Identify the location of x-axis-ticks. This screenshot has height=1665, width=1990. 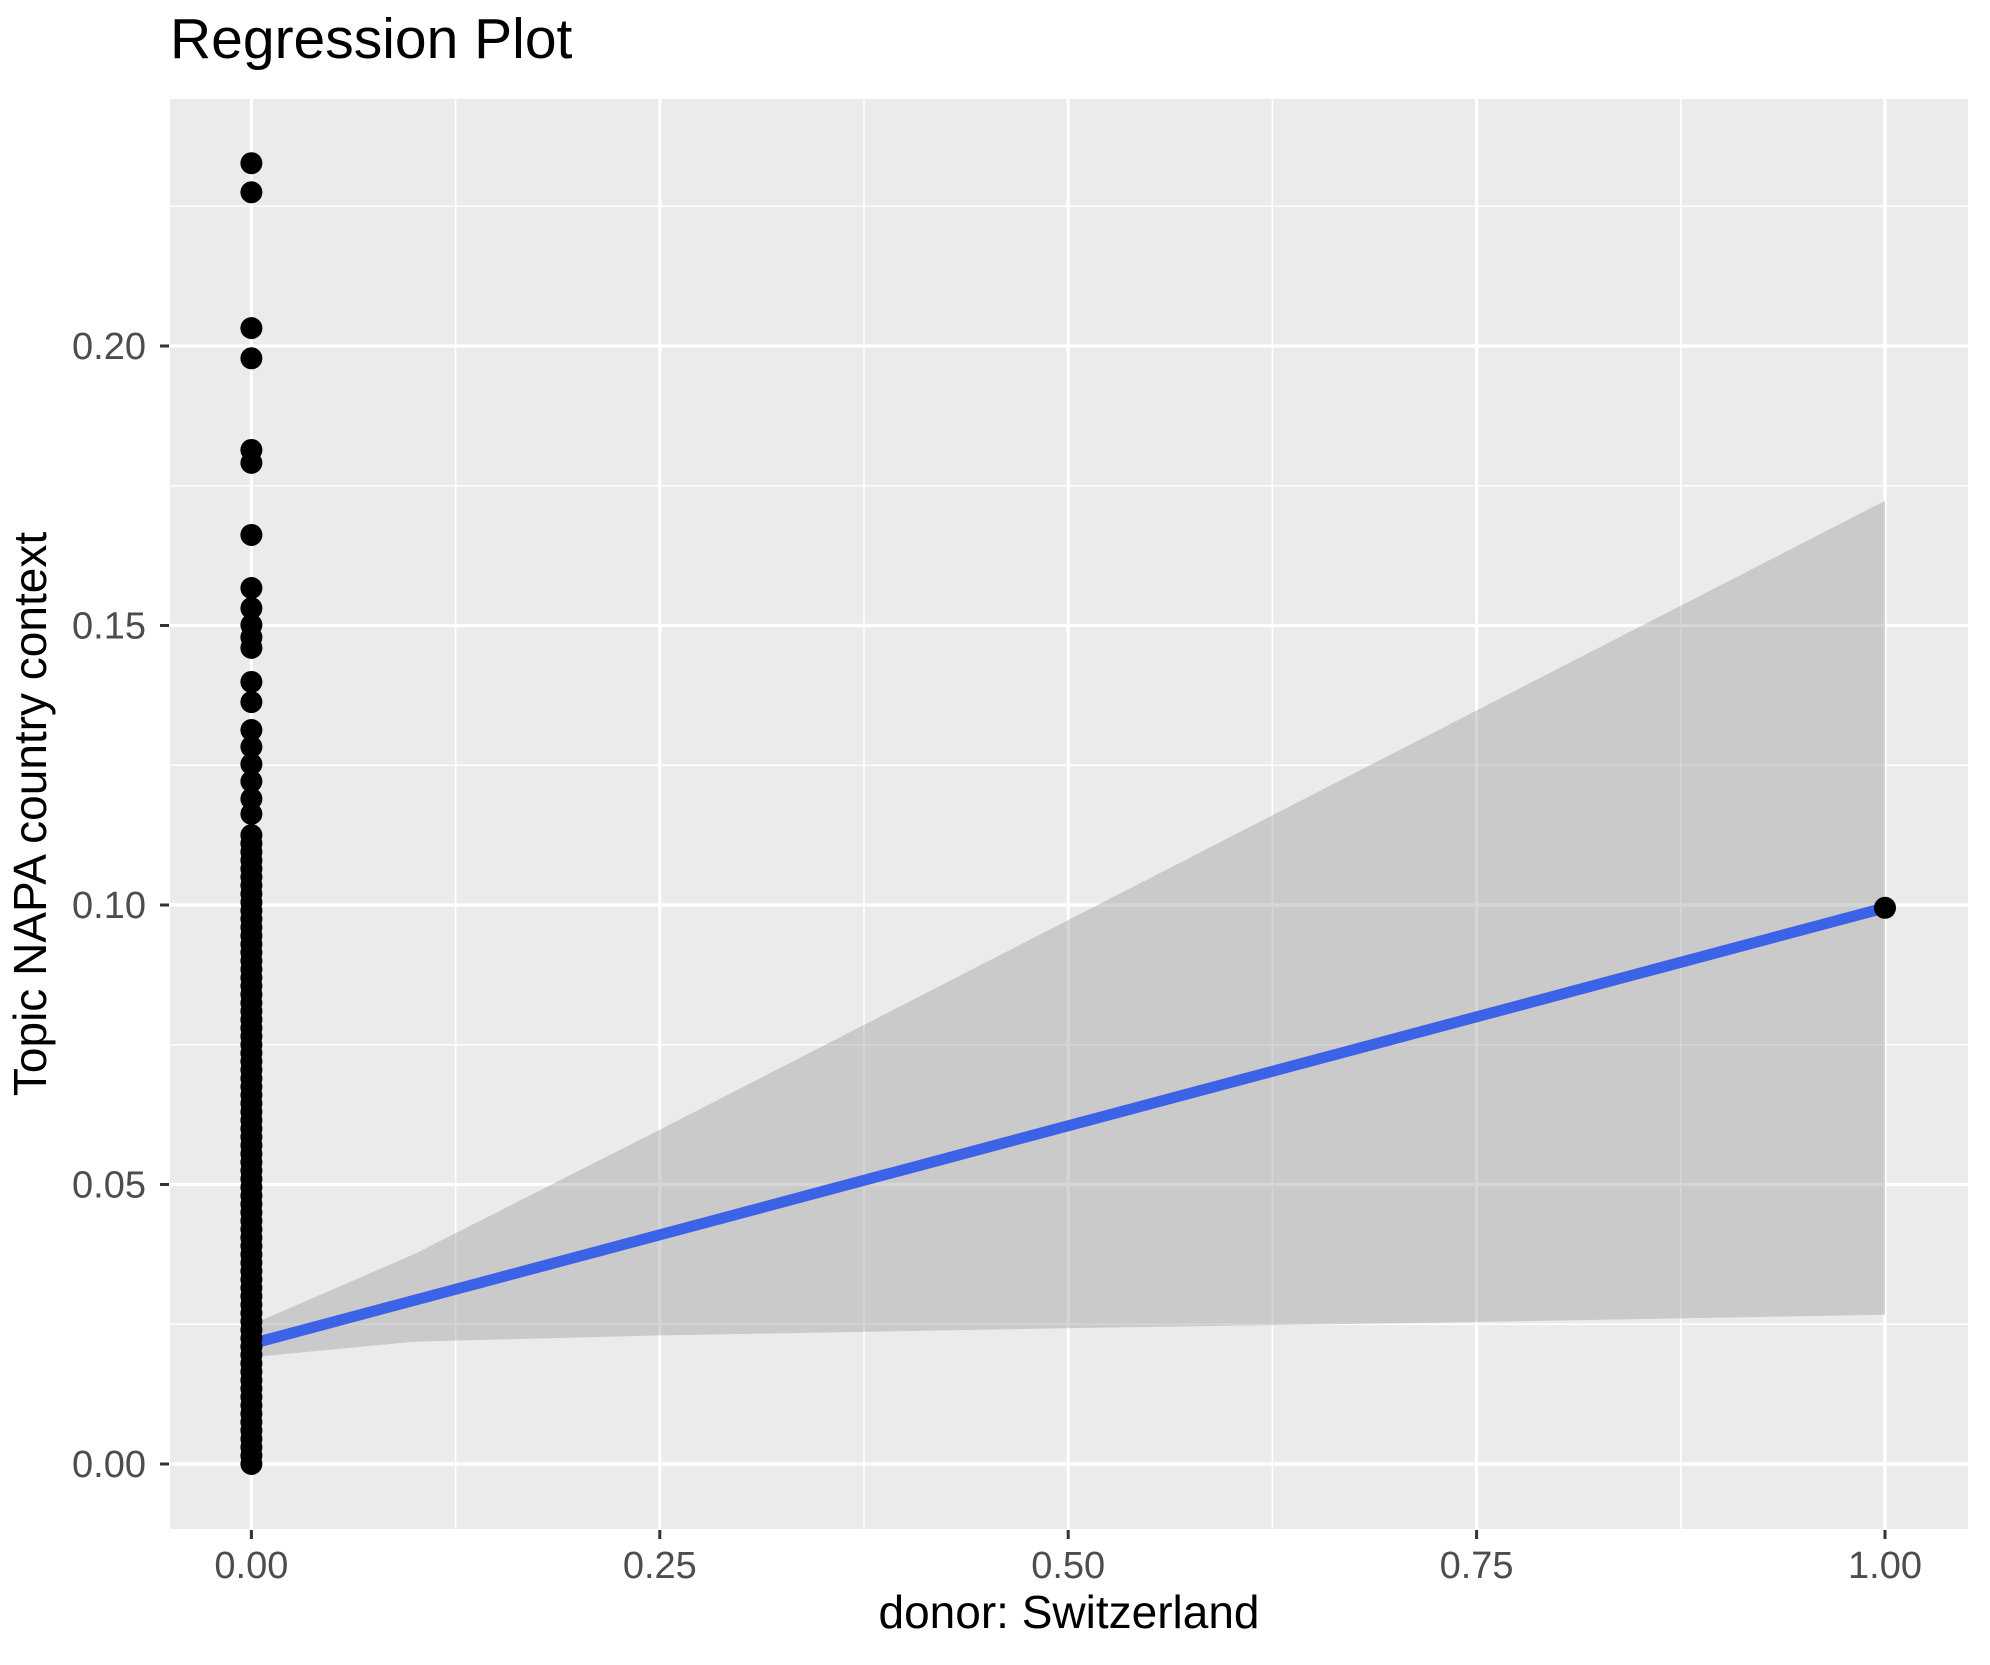
(1068, 1534).